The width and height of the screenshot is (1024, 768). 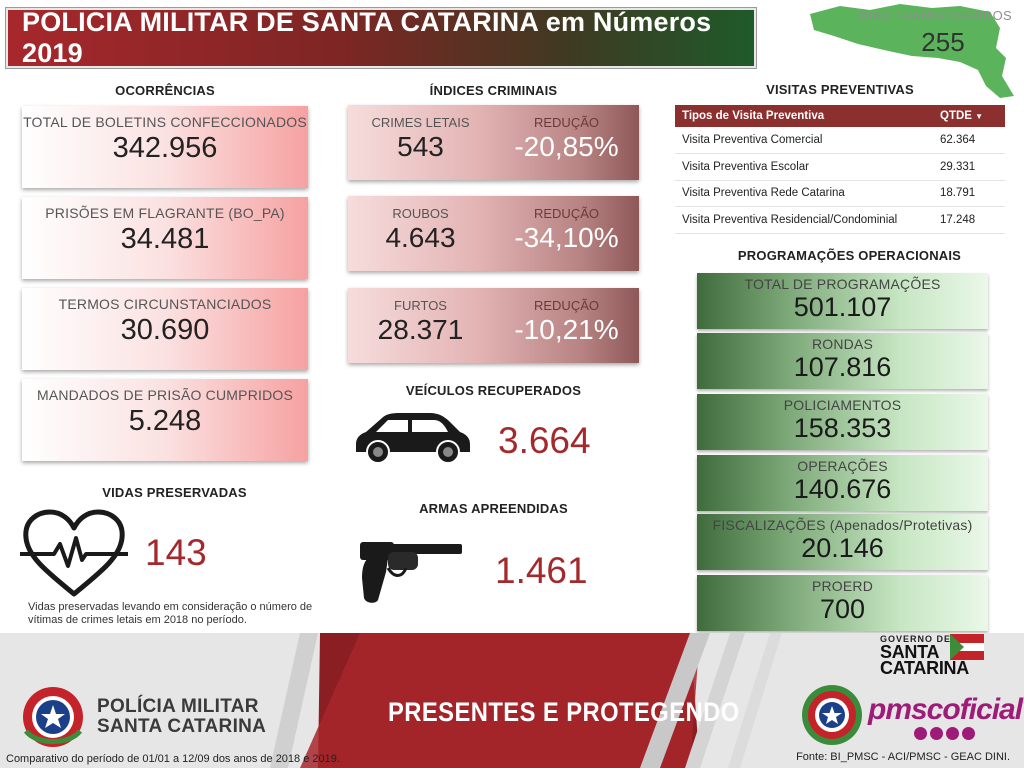 I want to click on occ-value: 30.690, so click(x=165, y=330).